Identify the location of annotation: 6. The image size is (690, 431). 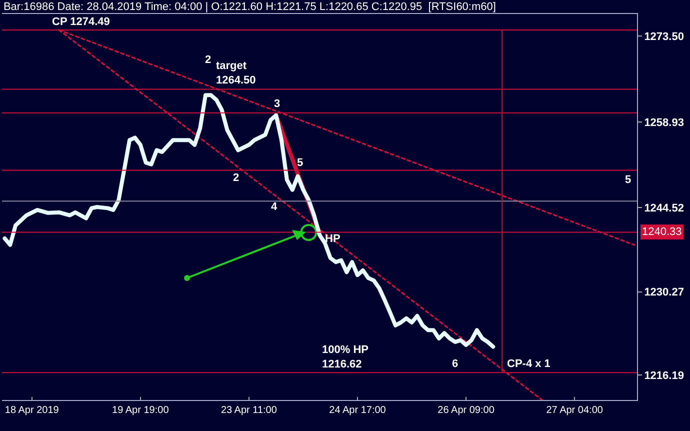
(455, 364).